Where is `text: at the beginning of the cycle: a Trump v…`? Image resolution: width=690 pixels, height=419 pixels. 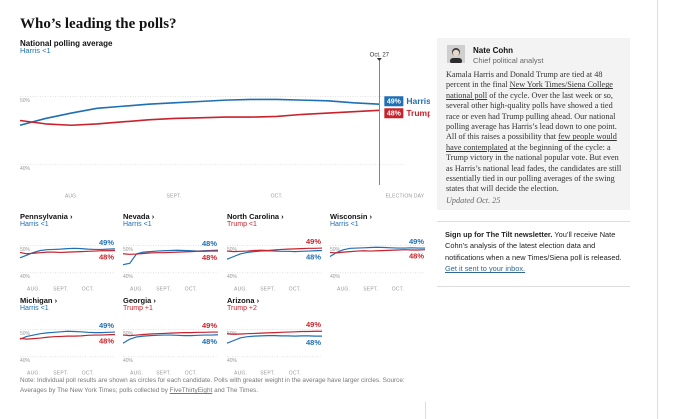
text: at the beginning of the cycle: a Trump v… is located at coordinates (534, 168).